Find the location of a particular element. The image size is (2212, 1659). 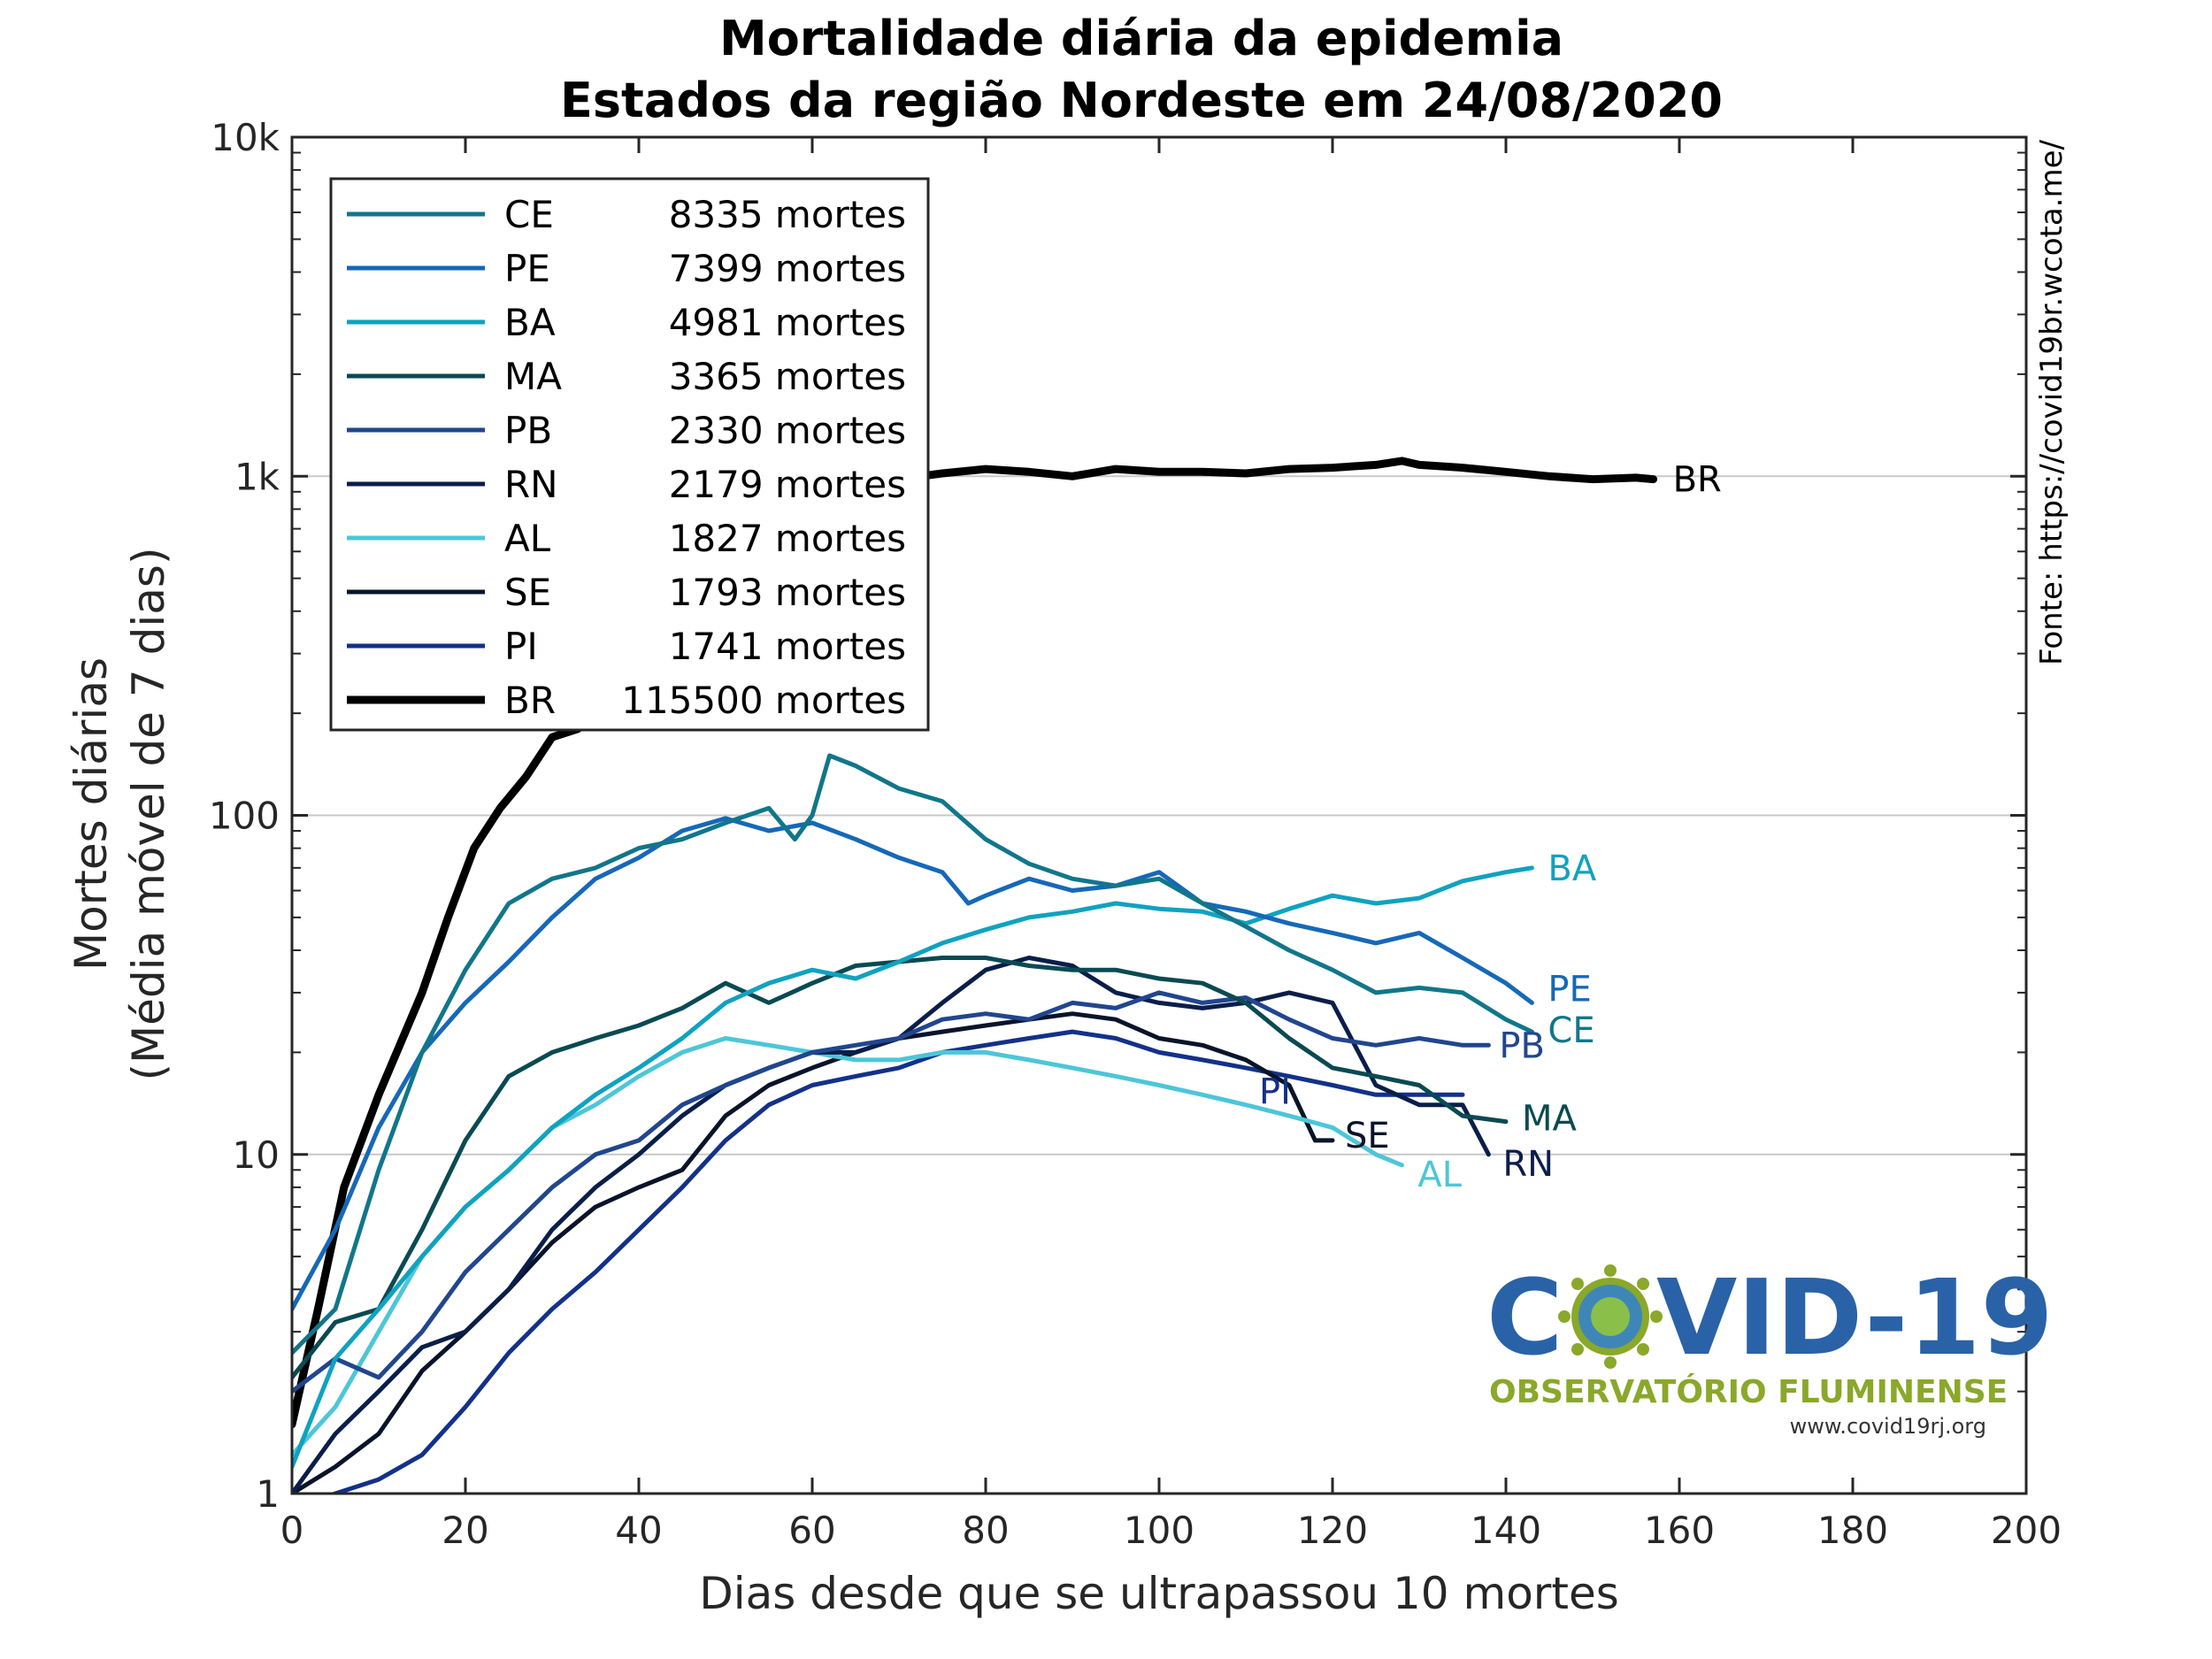

x-tick-label: 60 is located at coordinates (812, 1531).